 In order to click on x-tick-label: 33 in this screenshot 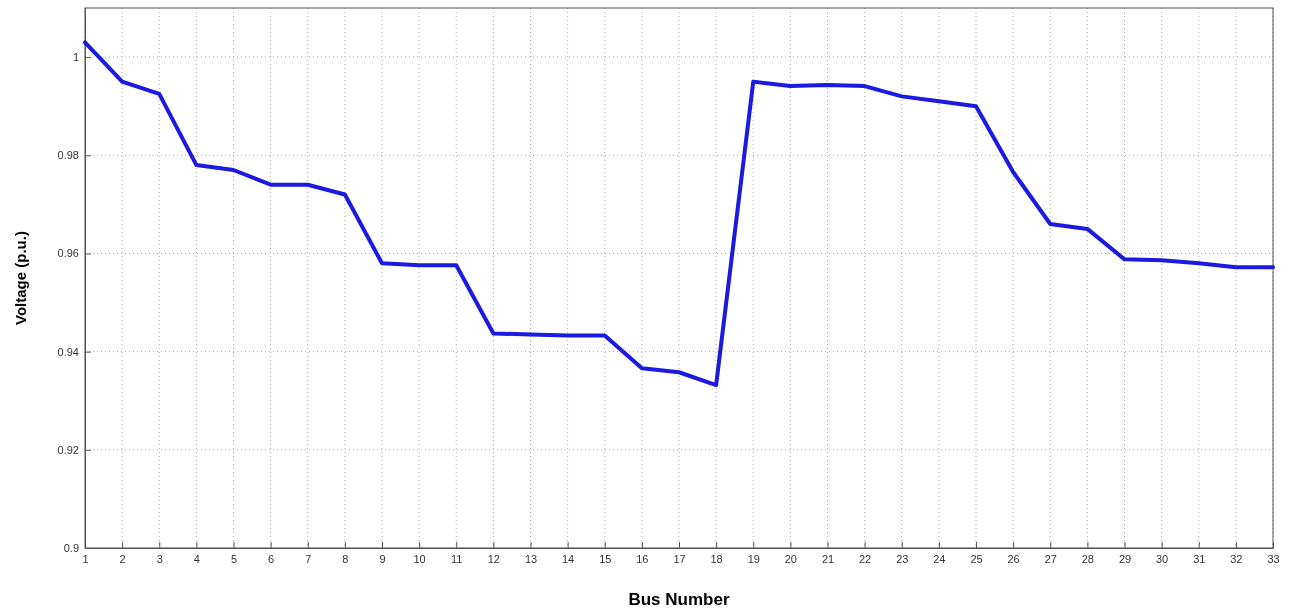, I will do `click(1273, 559)`.